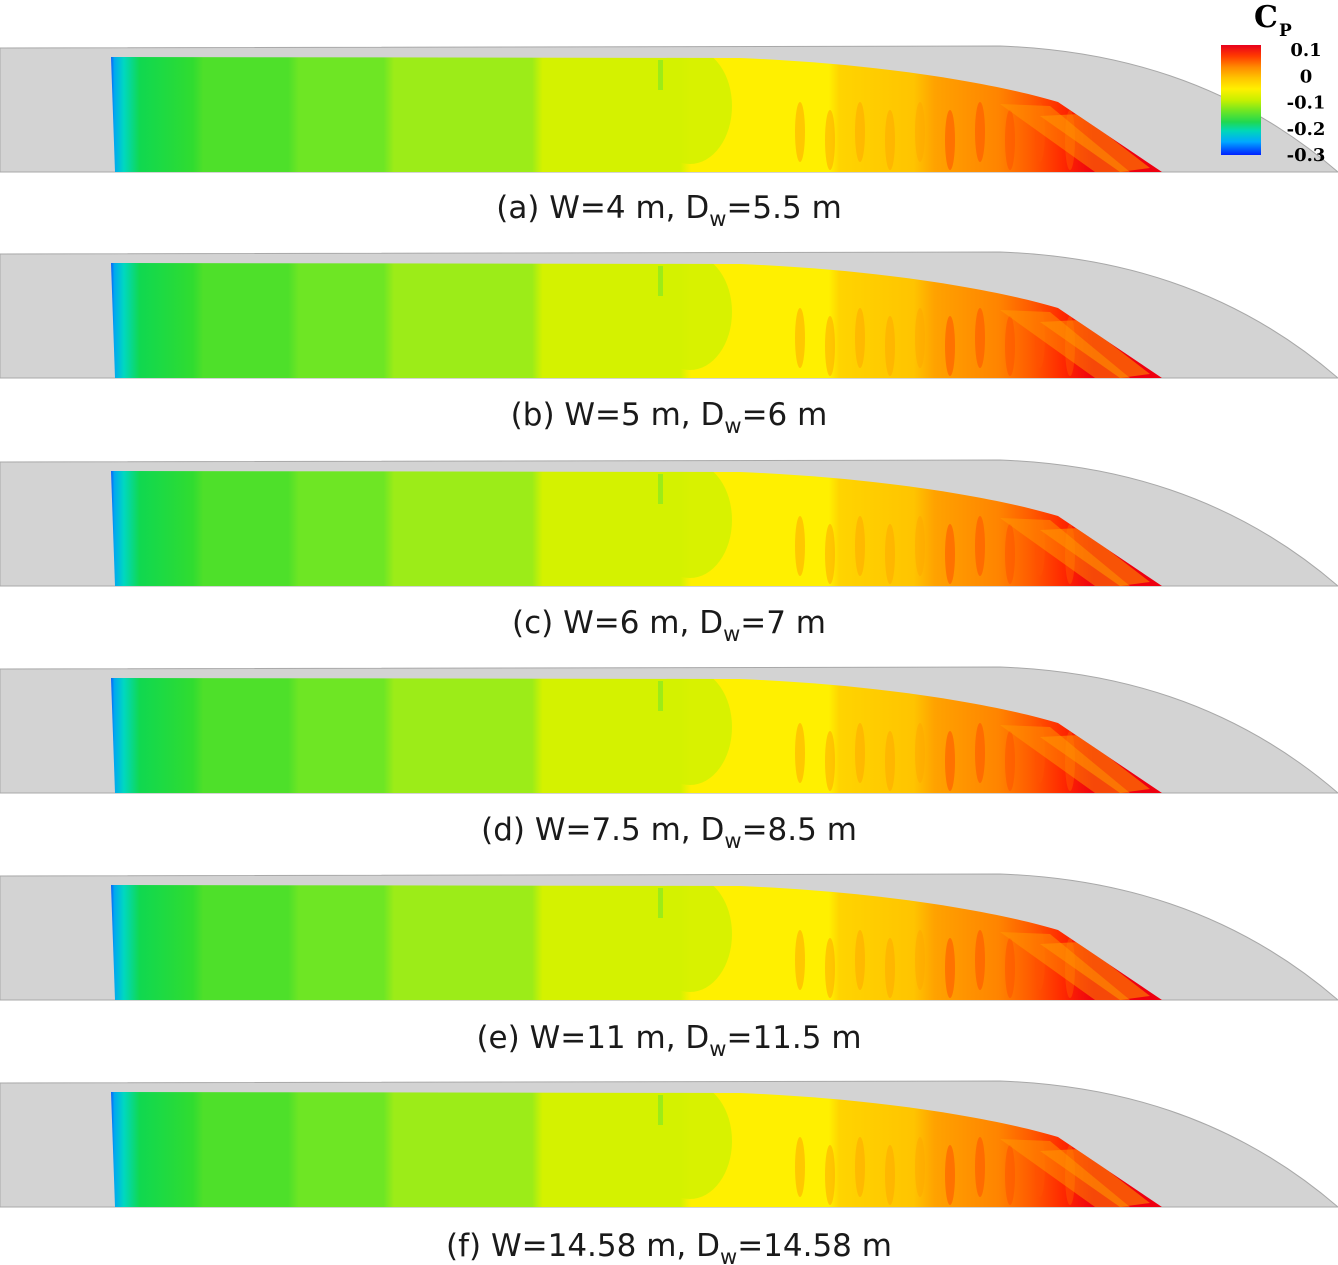  I want to click on contour-panel: (f) W=14.58 m, Dw=14.58 m, so click(669, 1172).